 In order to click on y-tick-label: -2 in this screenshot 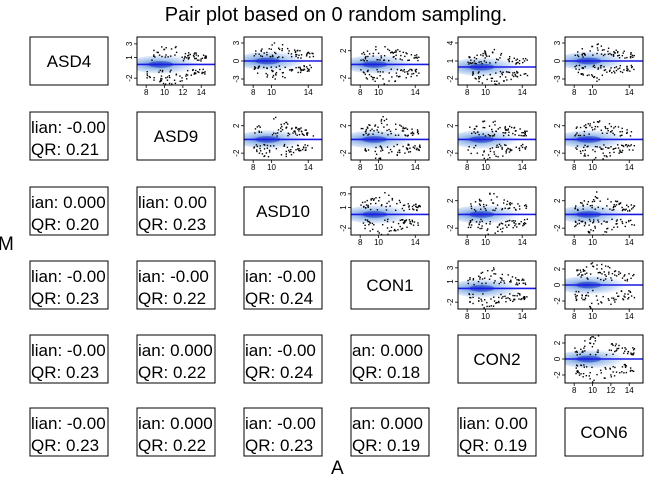, I will do `click(450, 79)`.